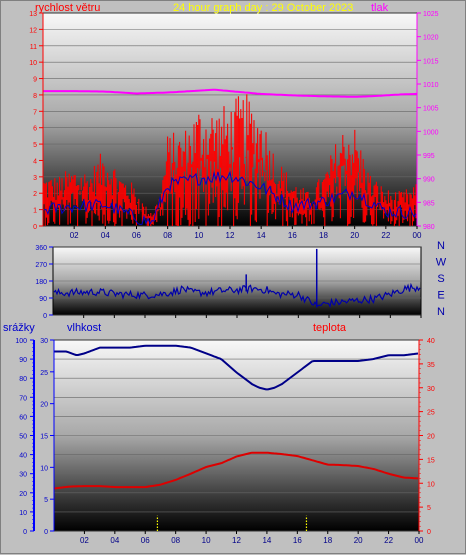 The height and width of the screenshot is (555, 466). What do you see at coordinates (385, 235) in the screenshot?
I see `wind-x-tick-label: 22` at bounding box center [385, 235].